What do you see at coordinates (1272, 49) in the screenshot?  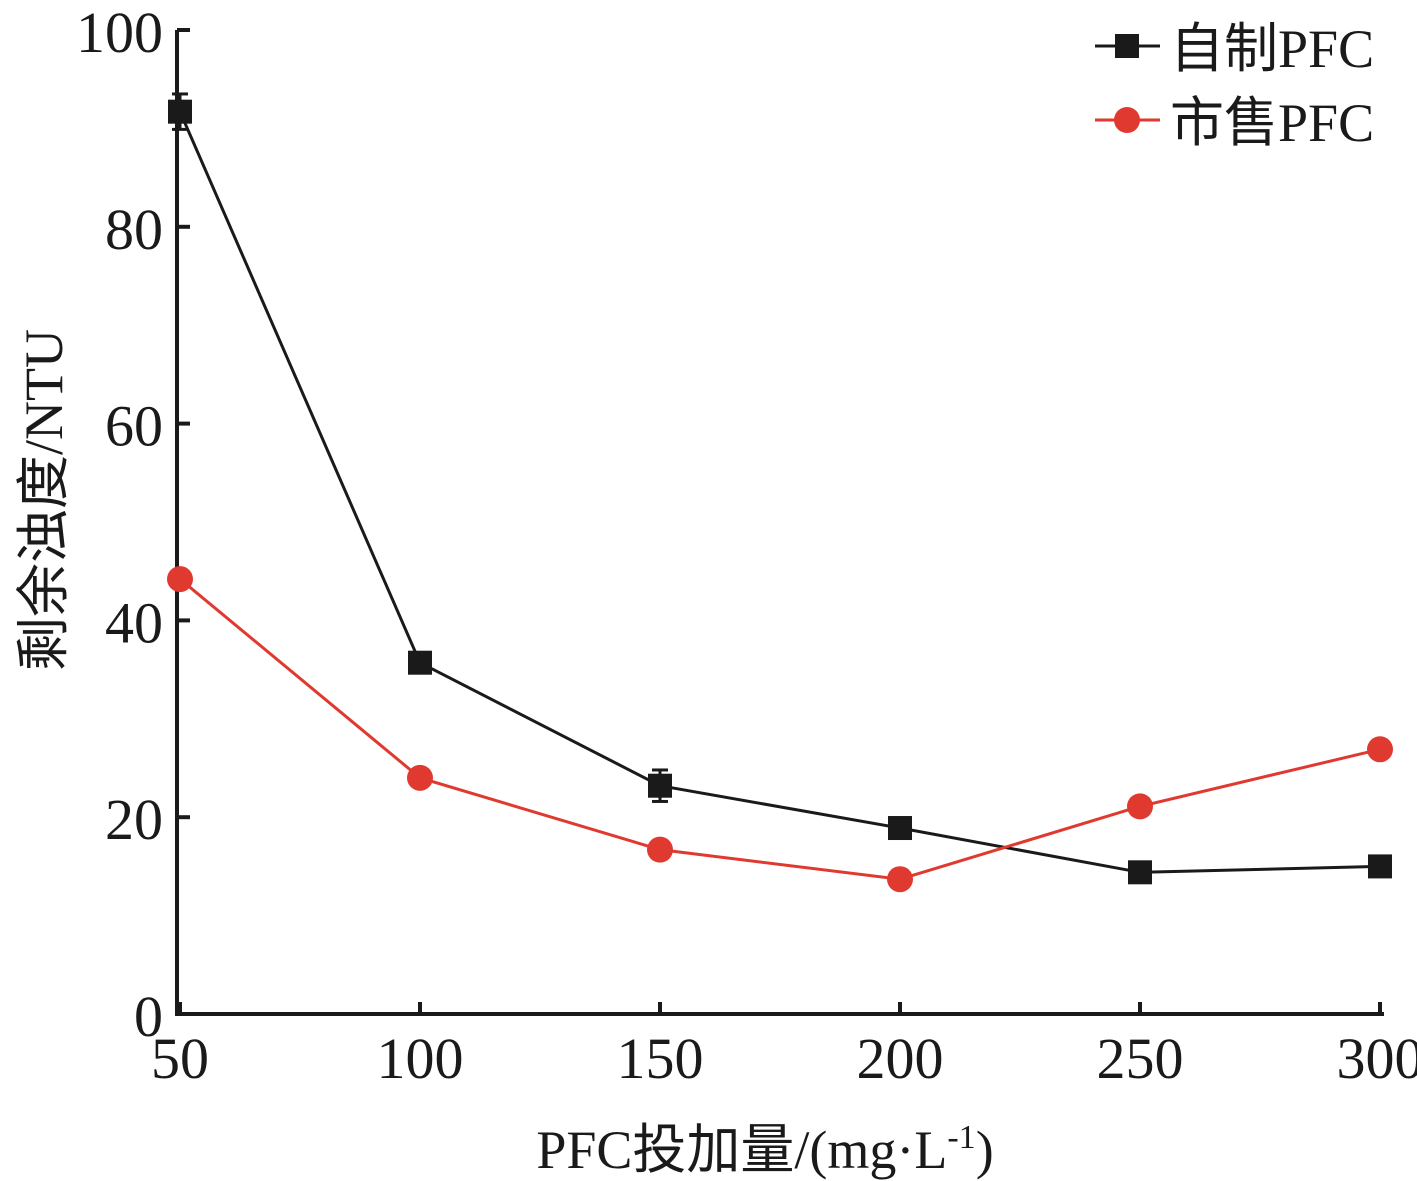 I see `legend-label-homemade: 自制PFC` at bounding box center [1272, 49].